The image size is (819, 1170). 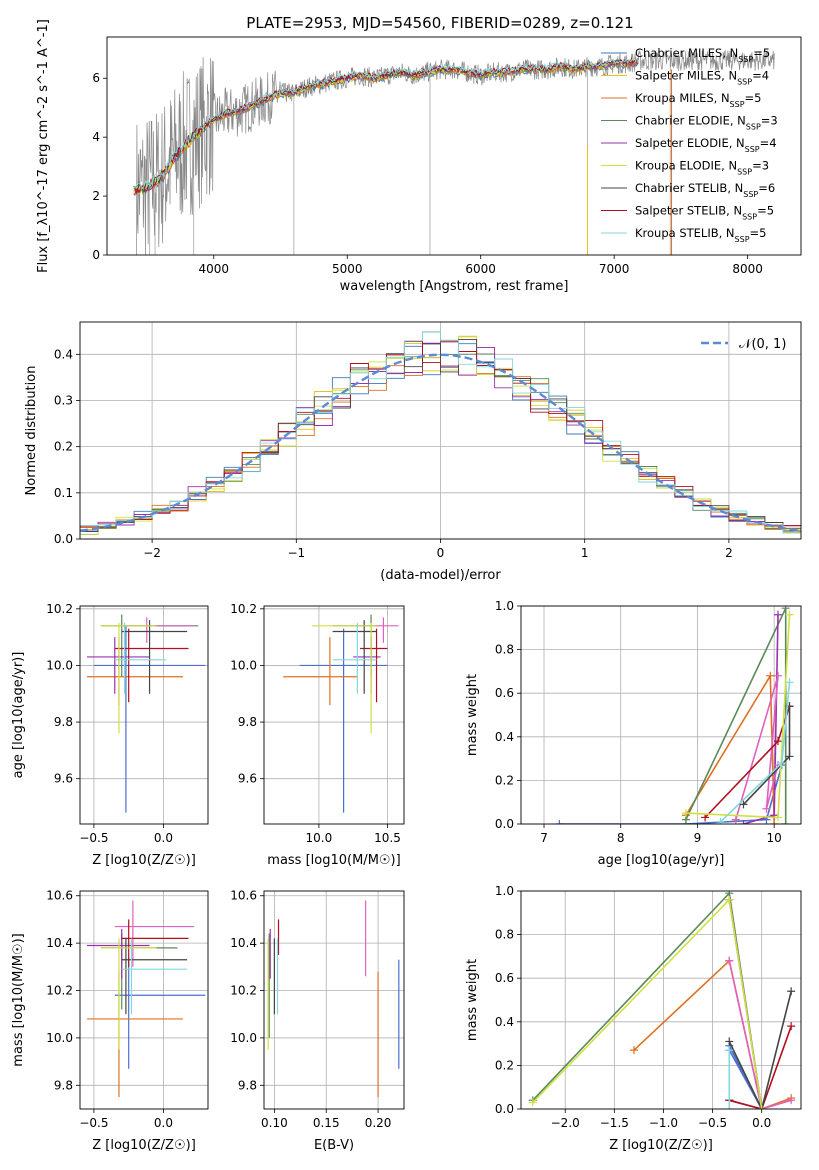 What do you see at coordinates (274, 1123) in the screenshot?
I see `x-tick-label: 0.10` at bounding box center [274, 1123].